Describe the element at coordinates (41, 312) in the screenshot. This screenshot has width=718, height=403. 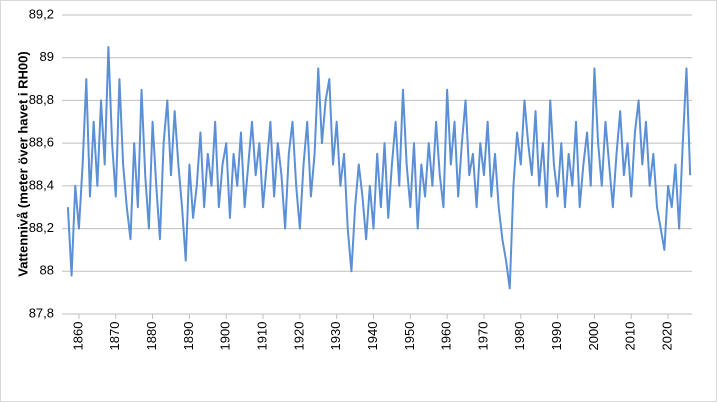
I see `y-tick-label: 87,8` at that location.